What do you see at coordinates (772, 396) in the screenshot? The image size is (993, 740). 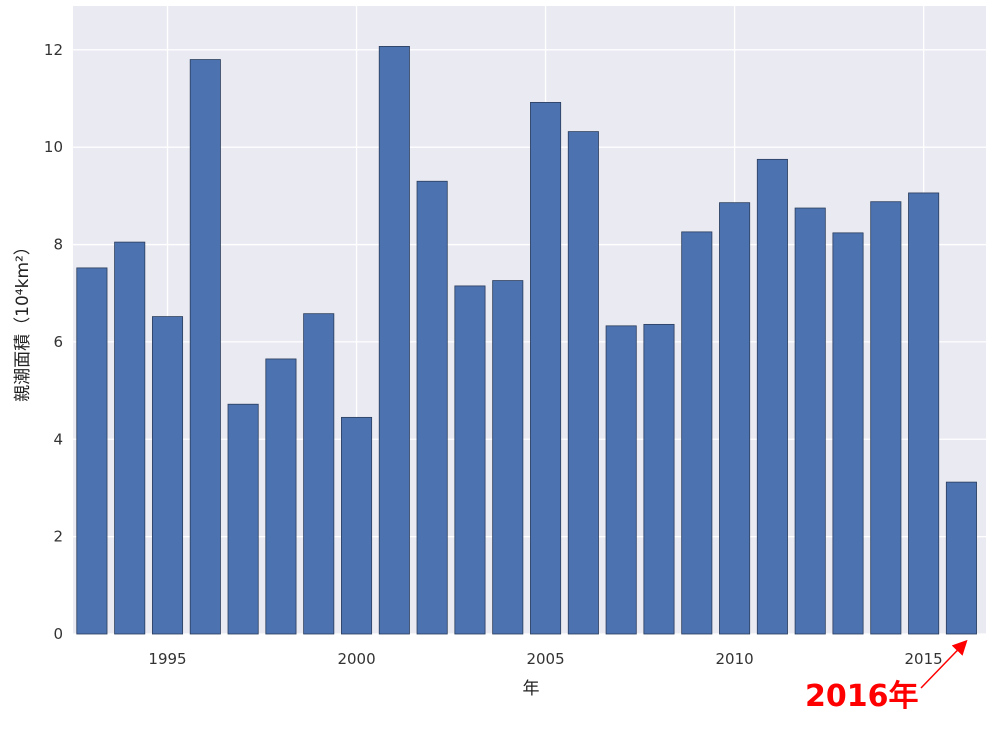 I see `bar-2011` at bounding box center [772, 396].